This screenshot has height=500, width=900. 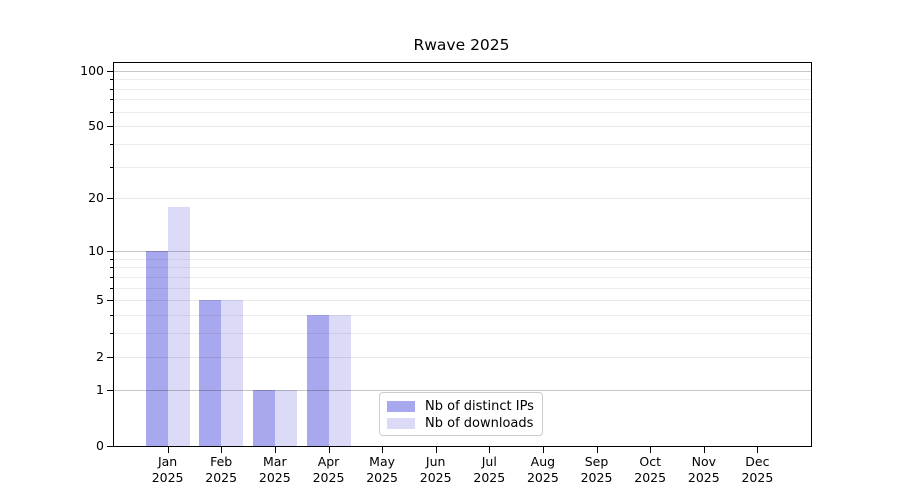 I want to click on x-axis-label-jan: Jan 2025, so click(x=168, y=470).